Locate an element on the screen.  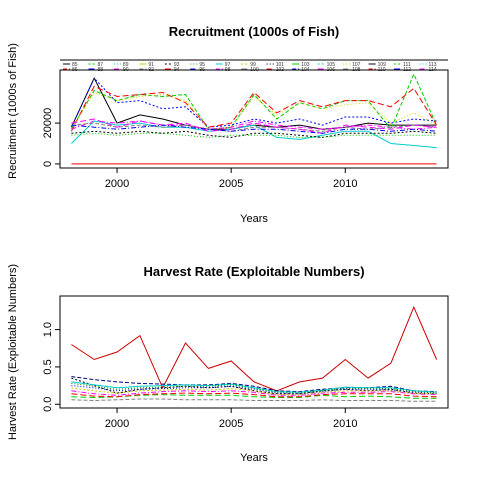
recruitment-legend-label-9: 93 is located at coordinates (177, 65).